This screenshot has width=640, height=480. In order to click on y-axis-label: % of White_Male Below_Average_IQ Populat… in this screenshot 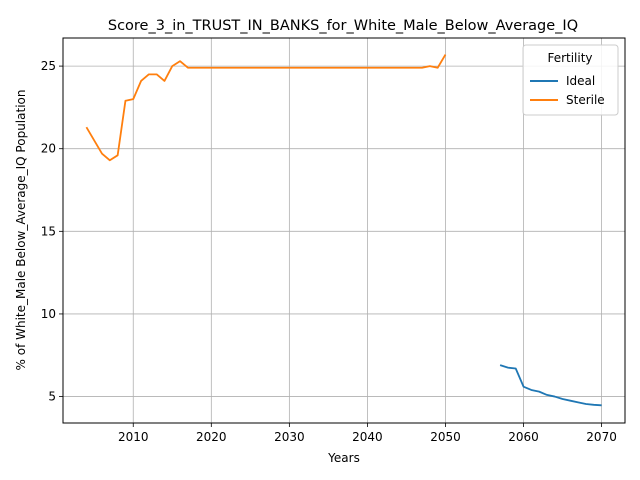, I will do `click(21, 230)`.